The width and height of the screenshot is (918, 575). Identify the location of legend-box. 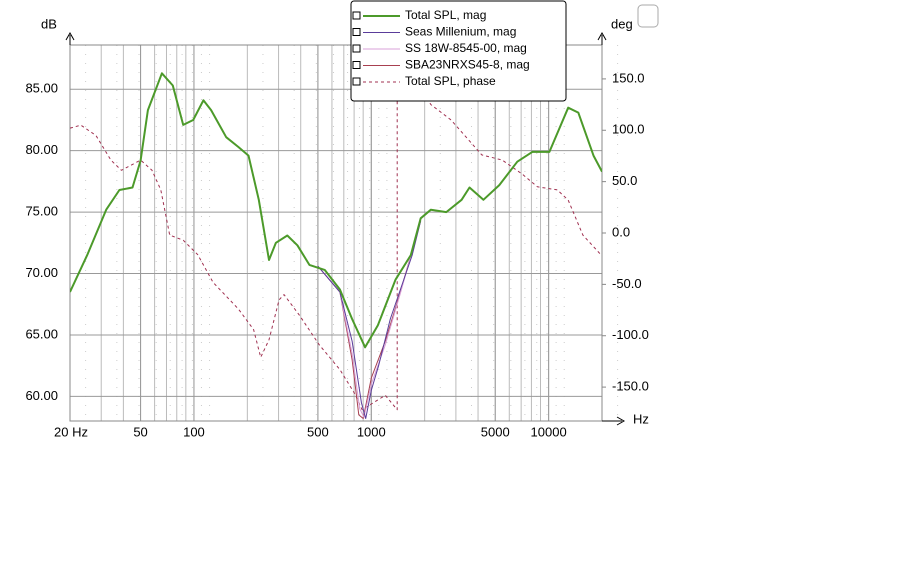
(458, 51).